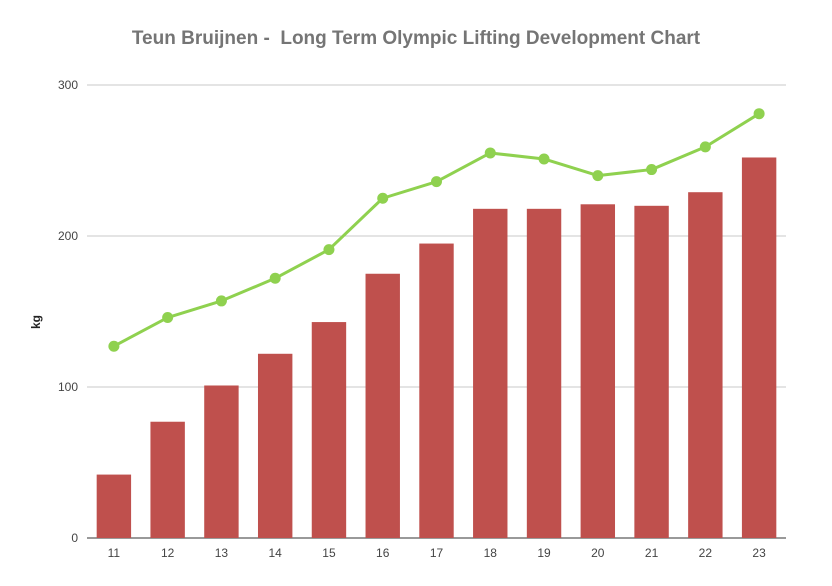  I want to click on x-tick-label: 18, so click(491, 553).